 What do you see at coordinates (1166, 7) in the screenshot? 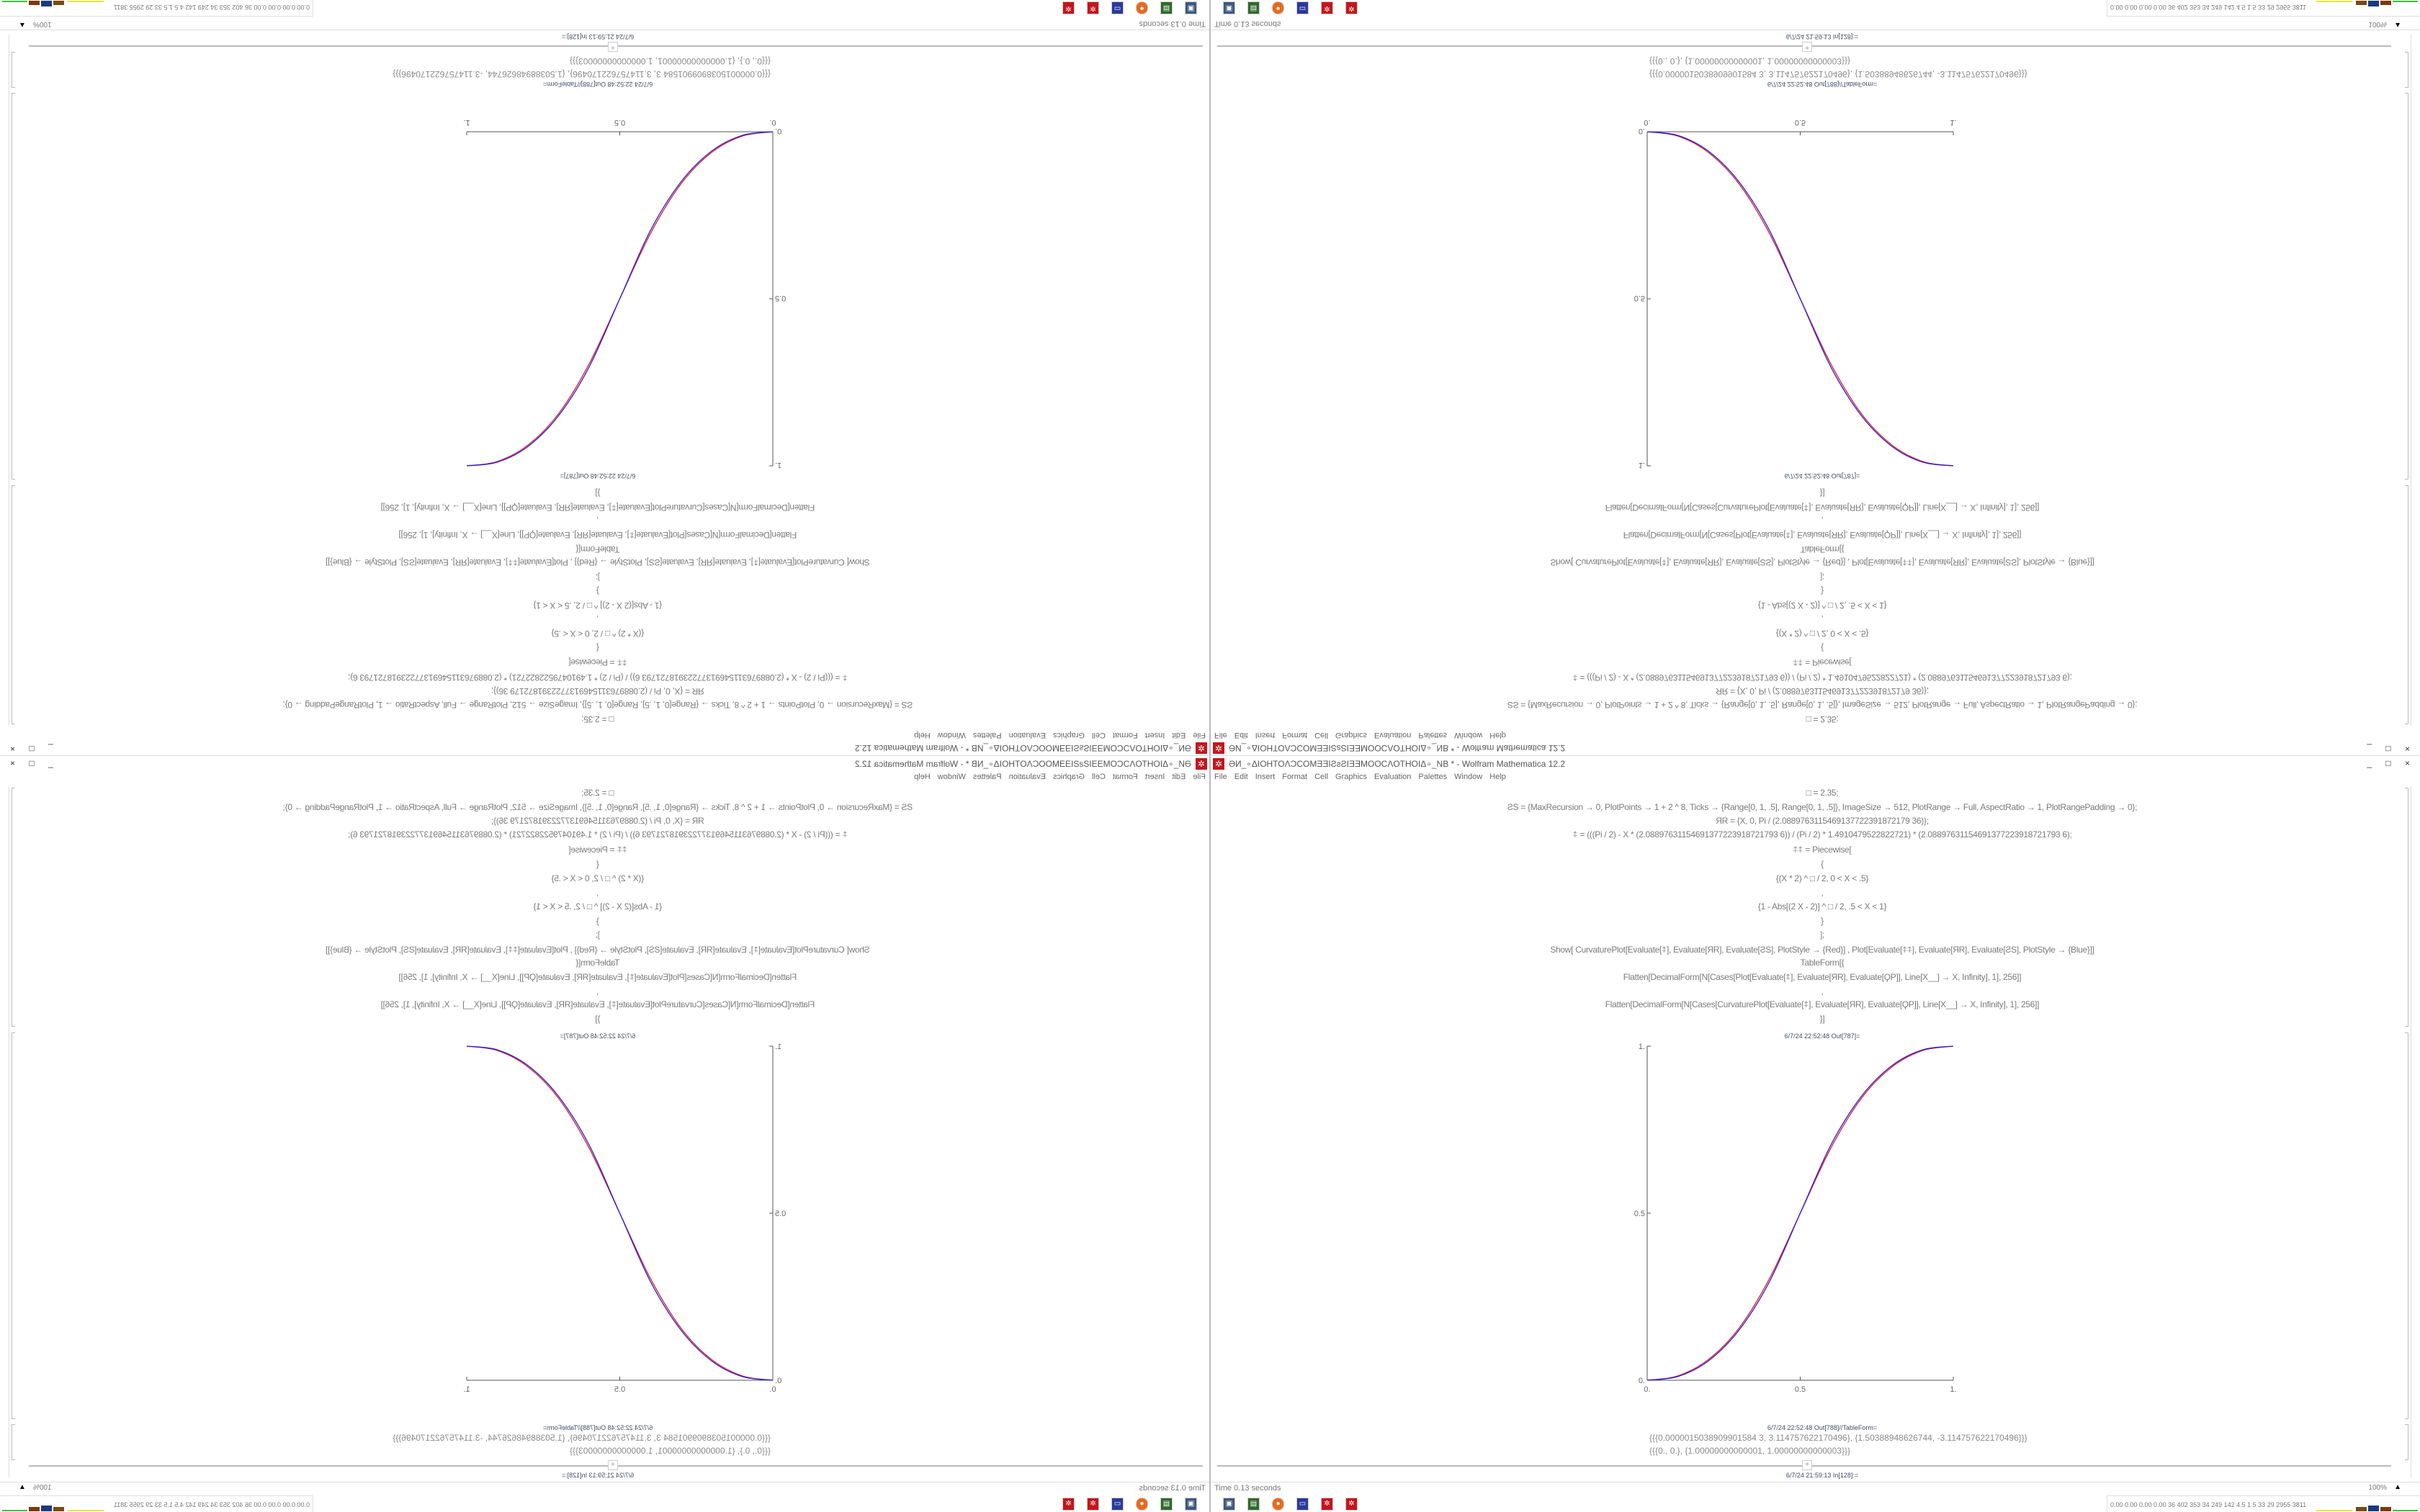
I see `app-green-icon: ▤` at bounding box center [1166, 7].